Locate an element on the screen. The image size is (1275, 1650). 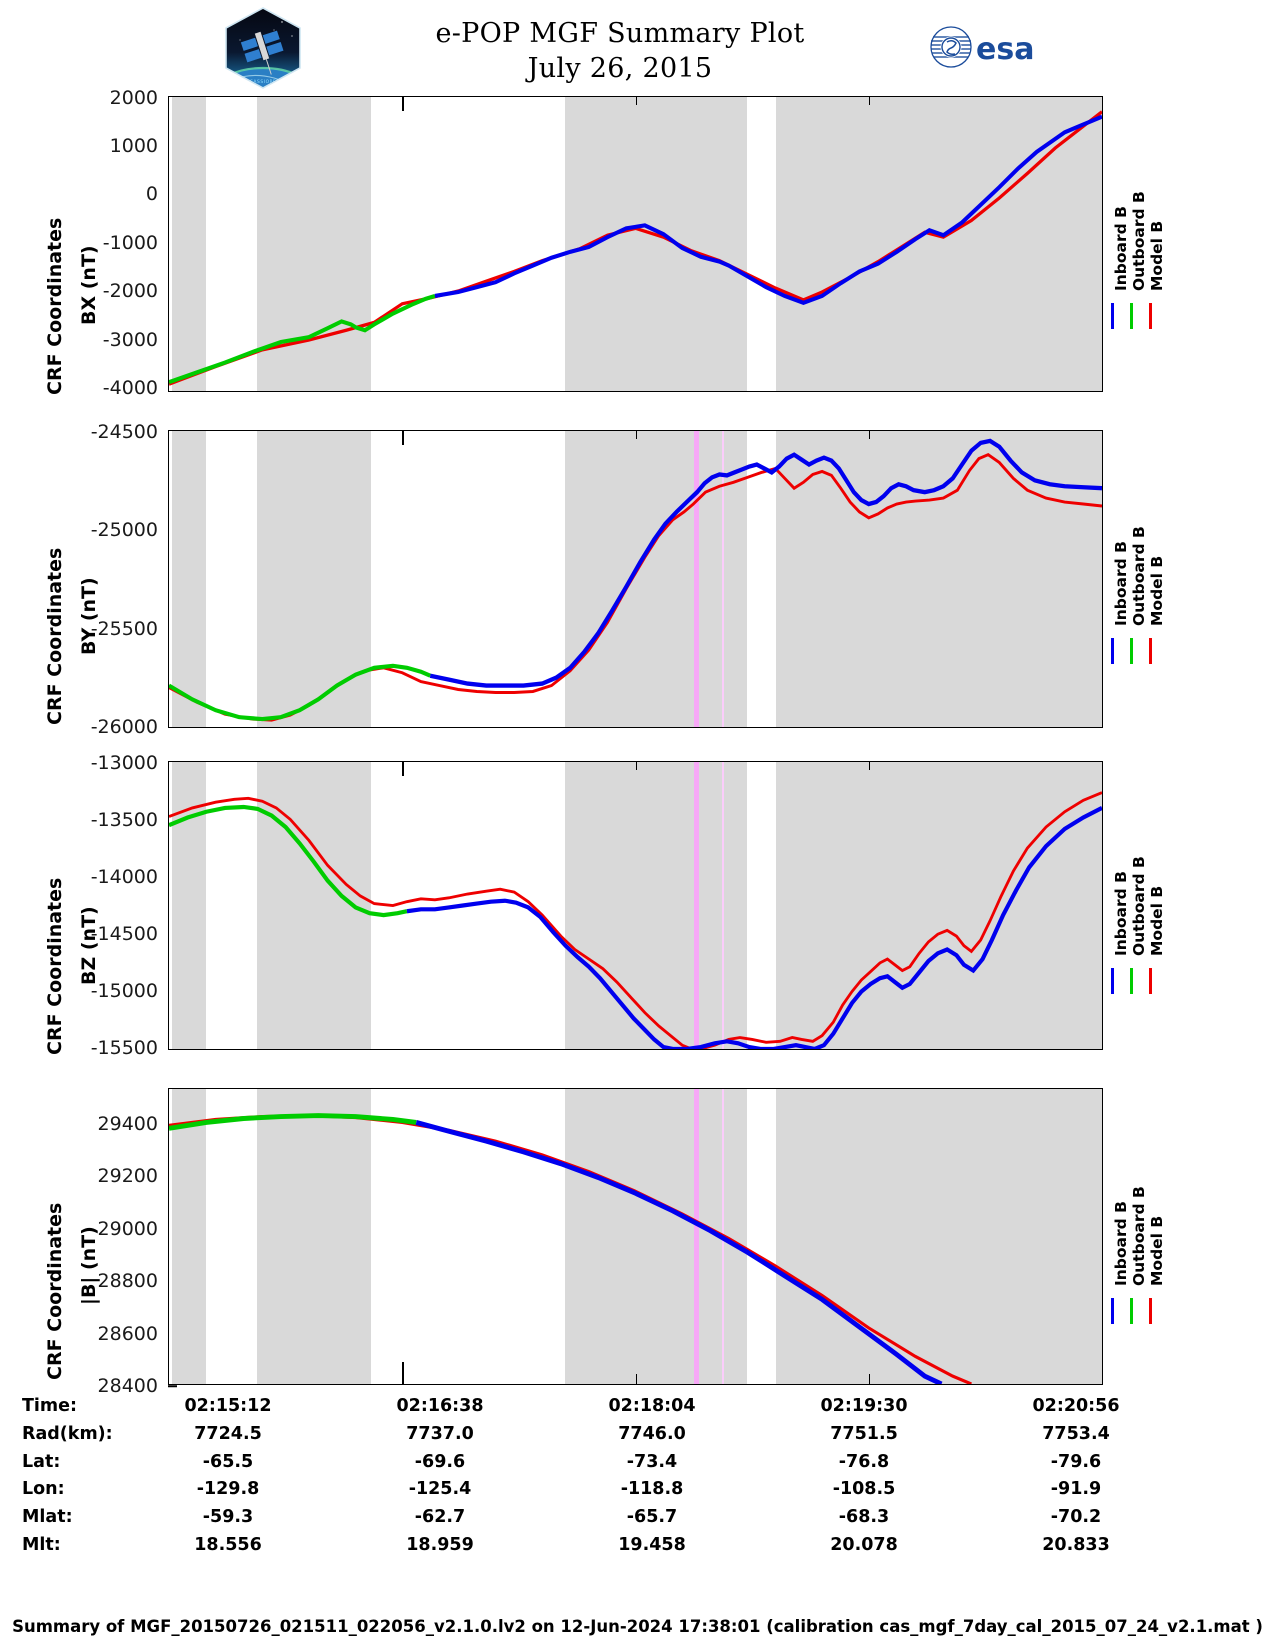
table-row-lon: Lon: -129.8 -125.4 -118.8 -108.5 -91.9 is located at coordinates (602, 1490).